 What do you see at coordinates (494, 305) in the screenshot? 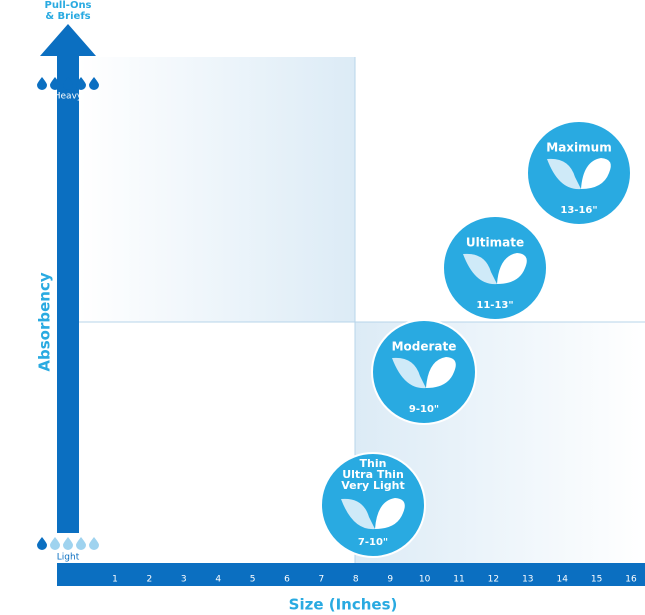
I see `product-size: 11-13"` at bounding box center [494, 305].